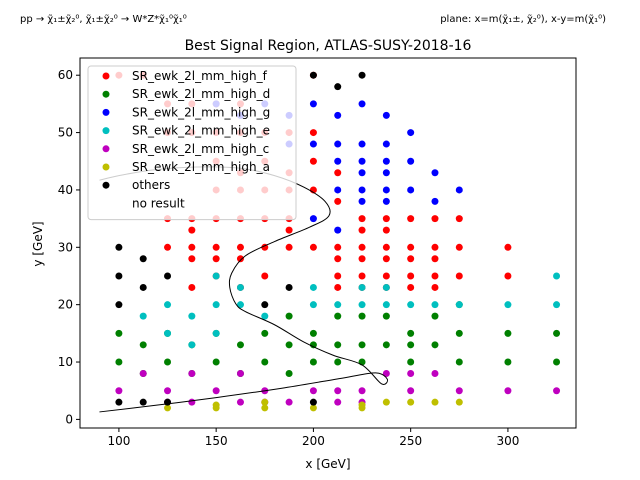 The width and height of the screenshot is (640, 480). I want to click on legend-label: SR_ewk_2l_mm_high_f, so click(200, 76).